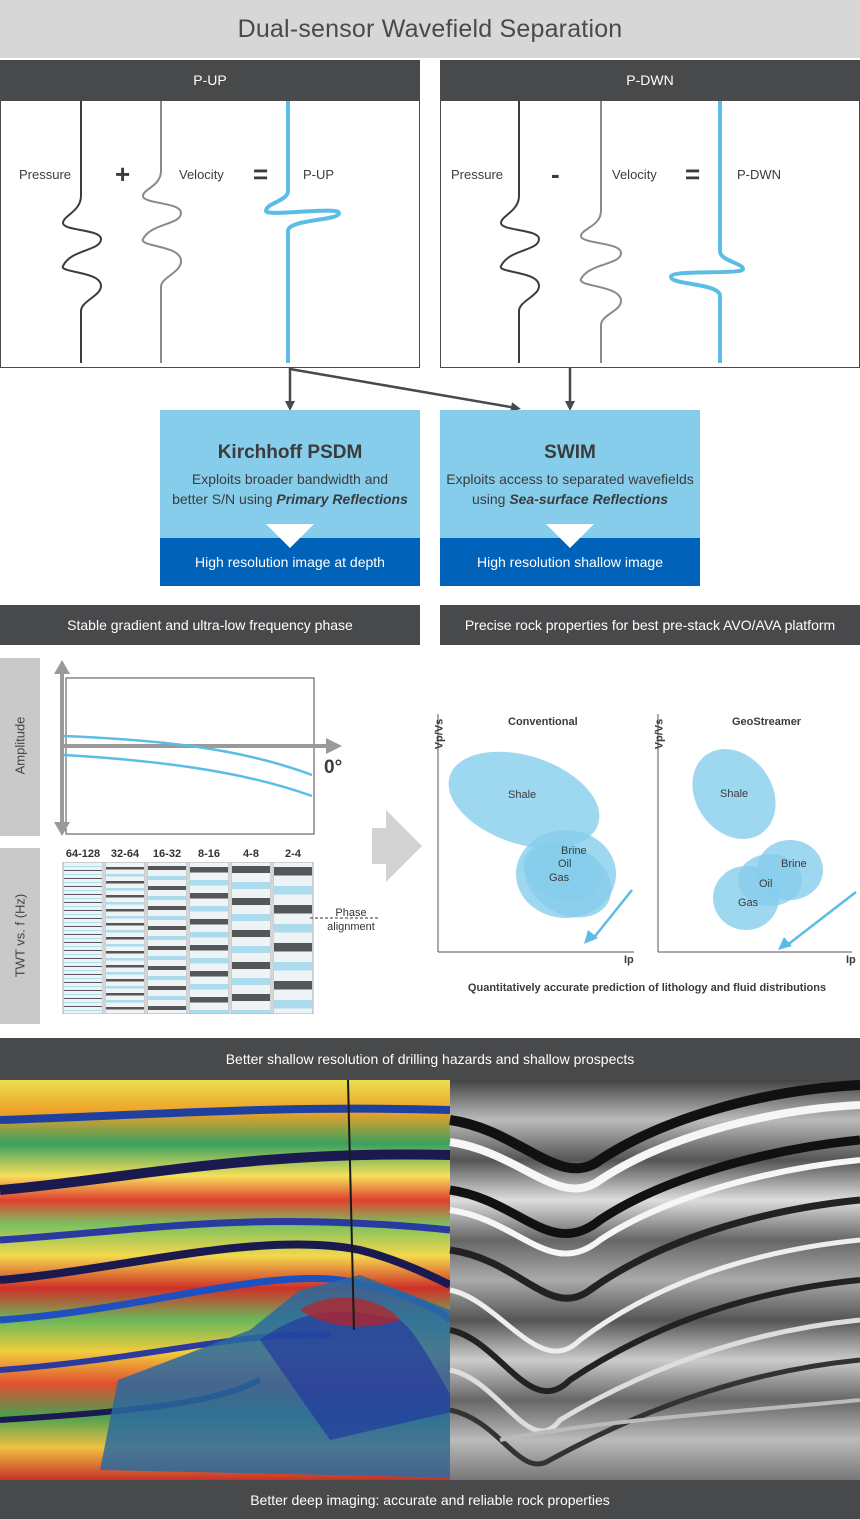  Describe the element at coordinates (125, 854) in the screenshot. I see `twt-band-label: 32-64` at that location.